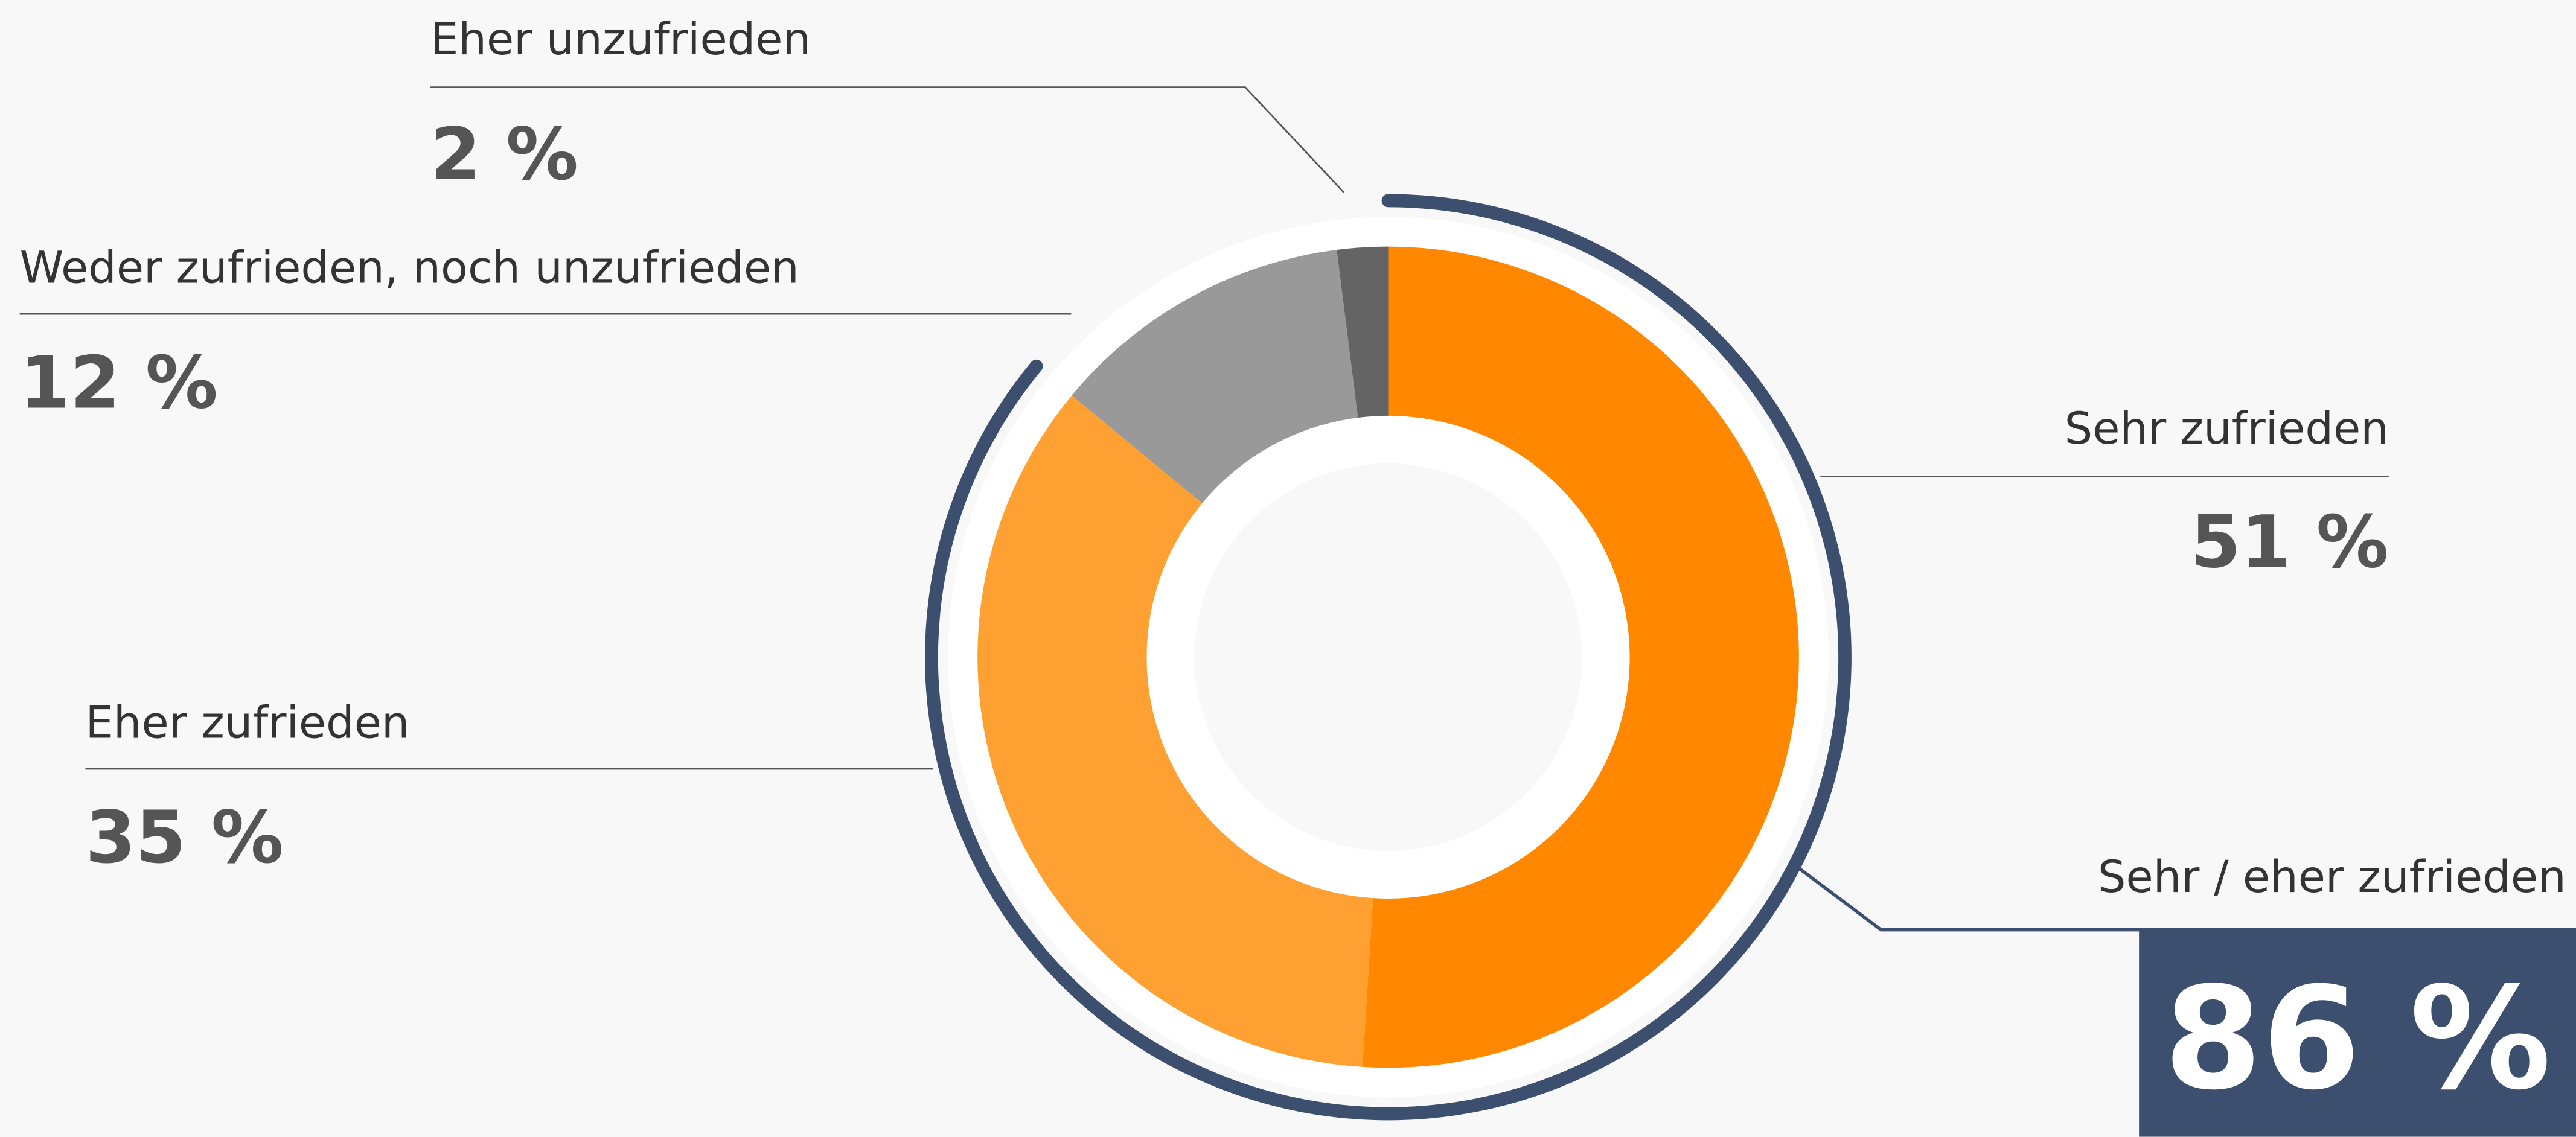 The width and height of the screenshot is (2576, 1137). I want to click on total-label: Sehr / eher zufrieden, so click(2332, 878).